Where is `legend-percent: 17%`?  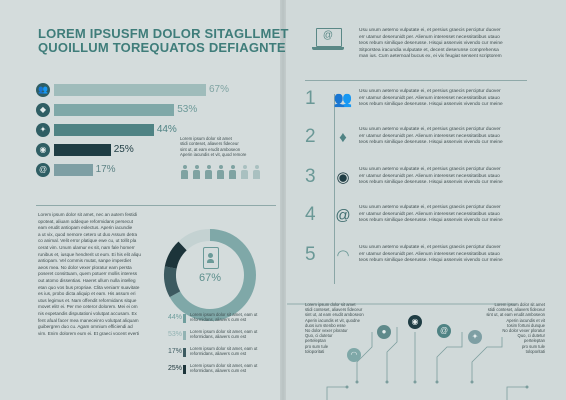
legend-percent: 17% is located at coordinates (175, 351).